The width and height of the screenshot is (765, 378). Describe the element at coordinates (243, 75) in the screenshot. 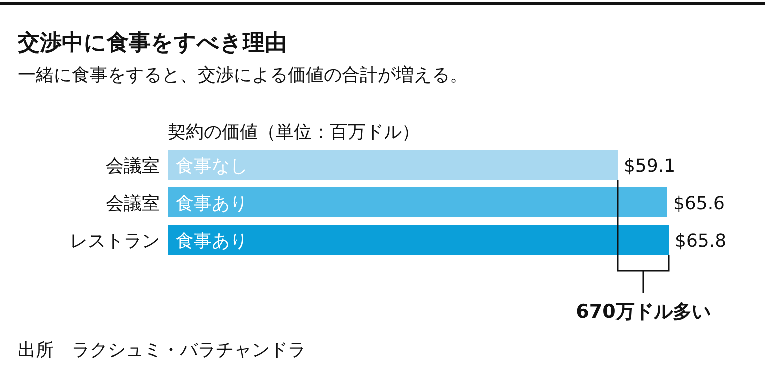

I see `chart-subtitle: 一緒に食事をすると、交渉による価値の合計が増える。` at that location.